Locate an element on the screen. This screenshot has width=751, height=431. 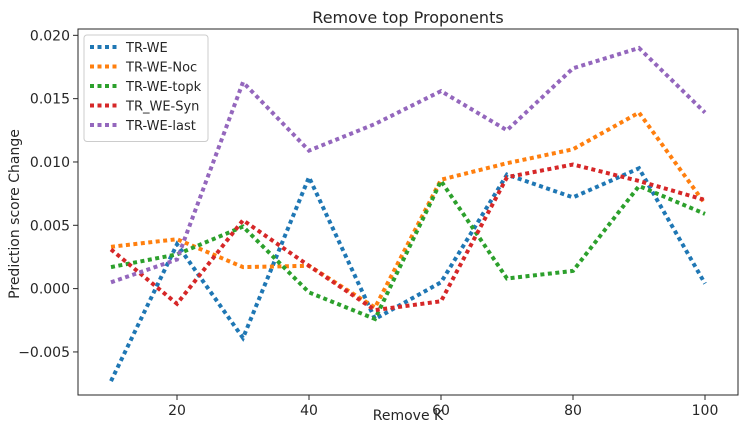
x-tick-label: 100 is located at coordinates (705, 411).